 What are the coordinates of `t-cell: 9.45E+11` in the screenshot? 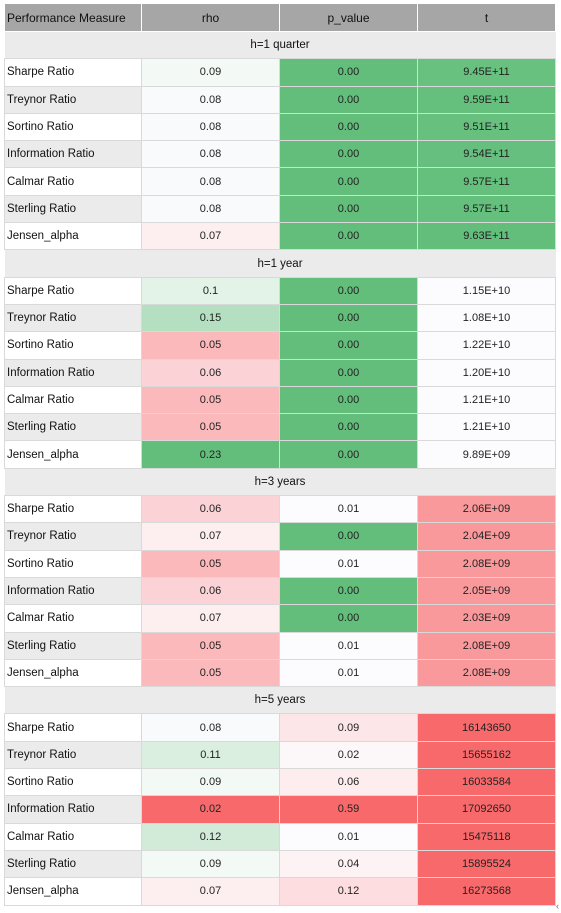 It's located at (487, 72).